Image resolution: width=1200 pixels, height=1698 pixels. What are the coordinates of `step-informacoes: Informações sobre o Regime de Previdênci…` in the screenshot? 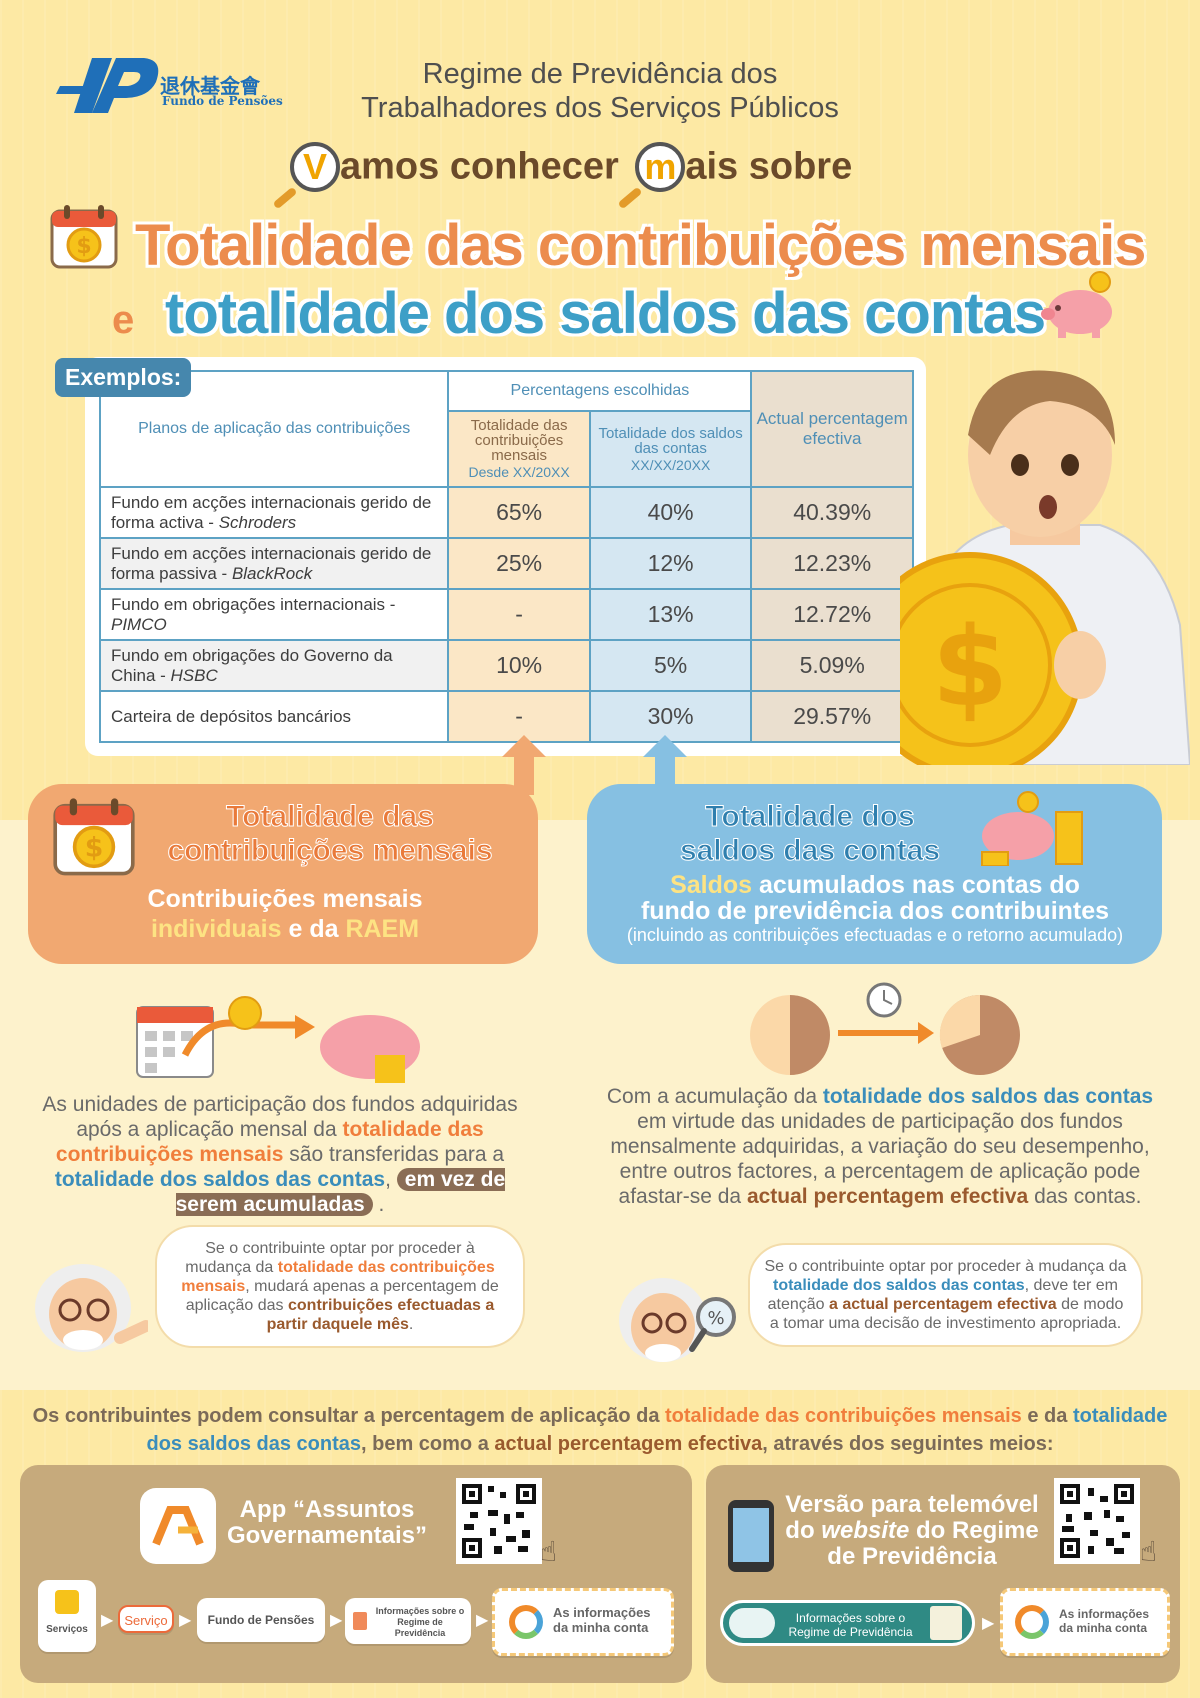 It's located at (408, 1621).